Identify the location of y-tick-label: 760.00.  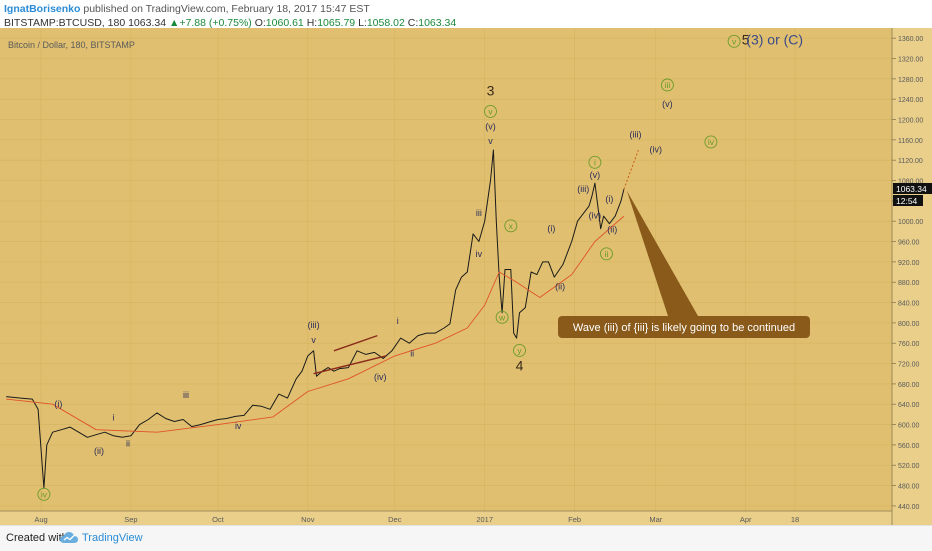
(909, 344).